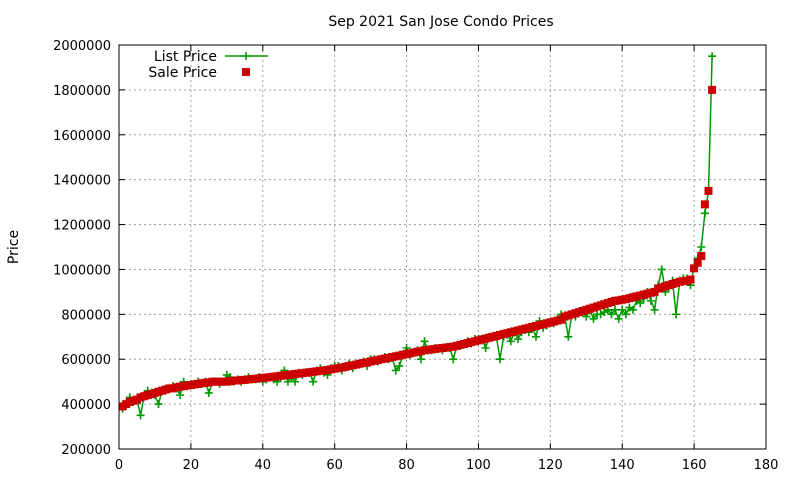  Describe the element at coordinates (82, 46) in the screenshot. I see `y-tick-label: 2000000` at that location.